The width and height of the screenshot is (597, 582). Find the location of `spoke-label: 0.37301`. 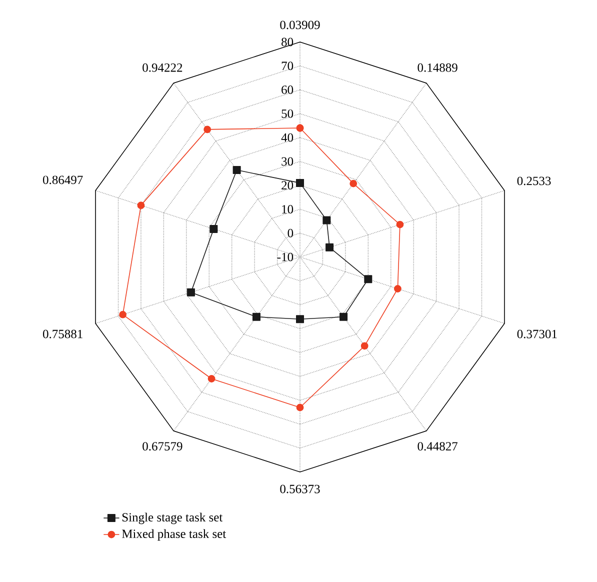

spoke-label: 0.37301 is located at coordinates (537, 334).